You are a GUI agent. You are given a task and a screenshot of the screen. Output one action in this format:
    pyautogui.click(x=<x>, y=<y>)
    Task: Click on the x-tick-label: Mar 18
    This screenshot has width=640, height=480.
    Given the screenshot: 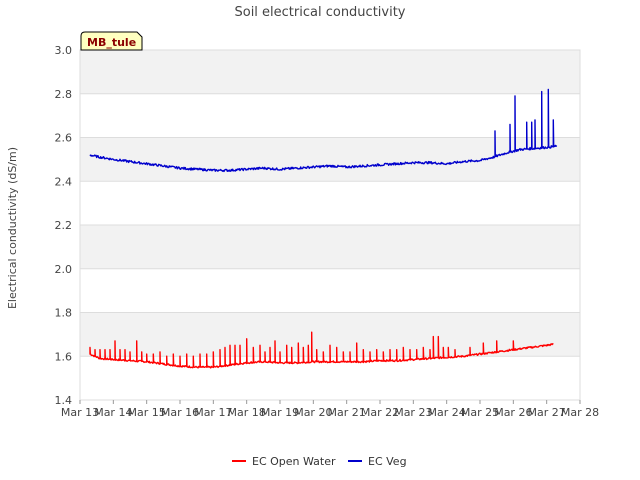 What is the action you would take?
    pyautogui.click(x=247, y=412)
    